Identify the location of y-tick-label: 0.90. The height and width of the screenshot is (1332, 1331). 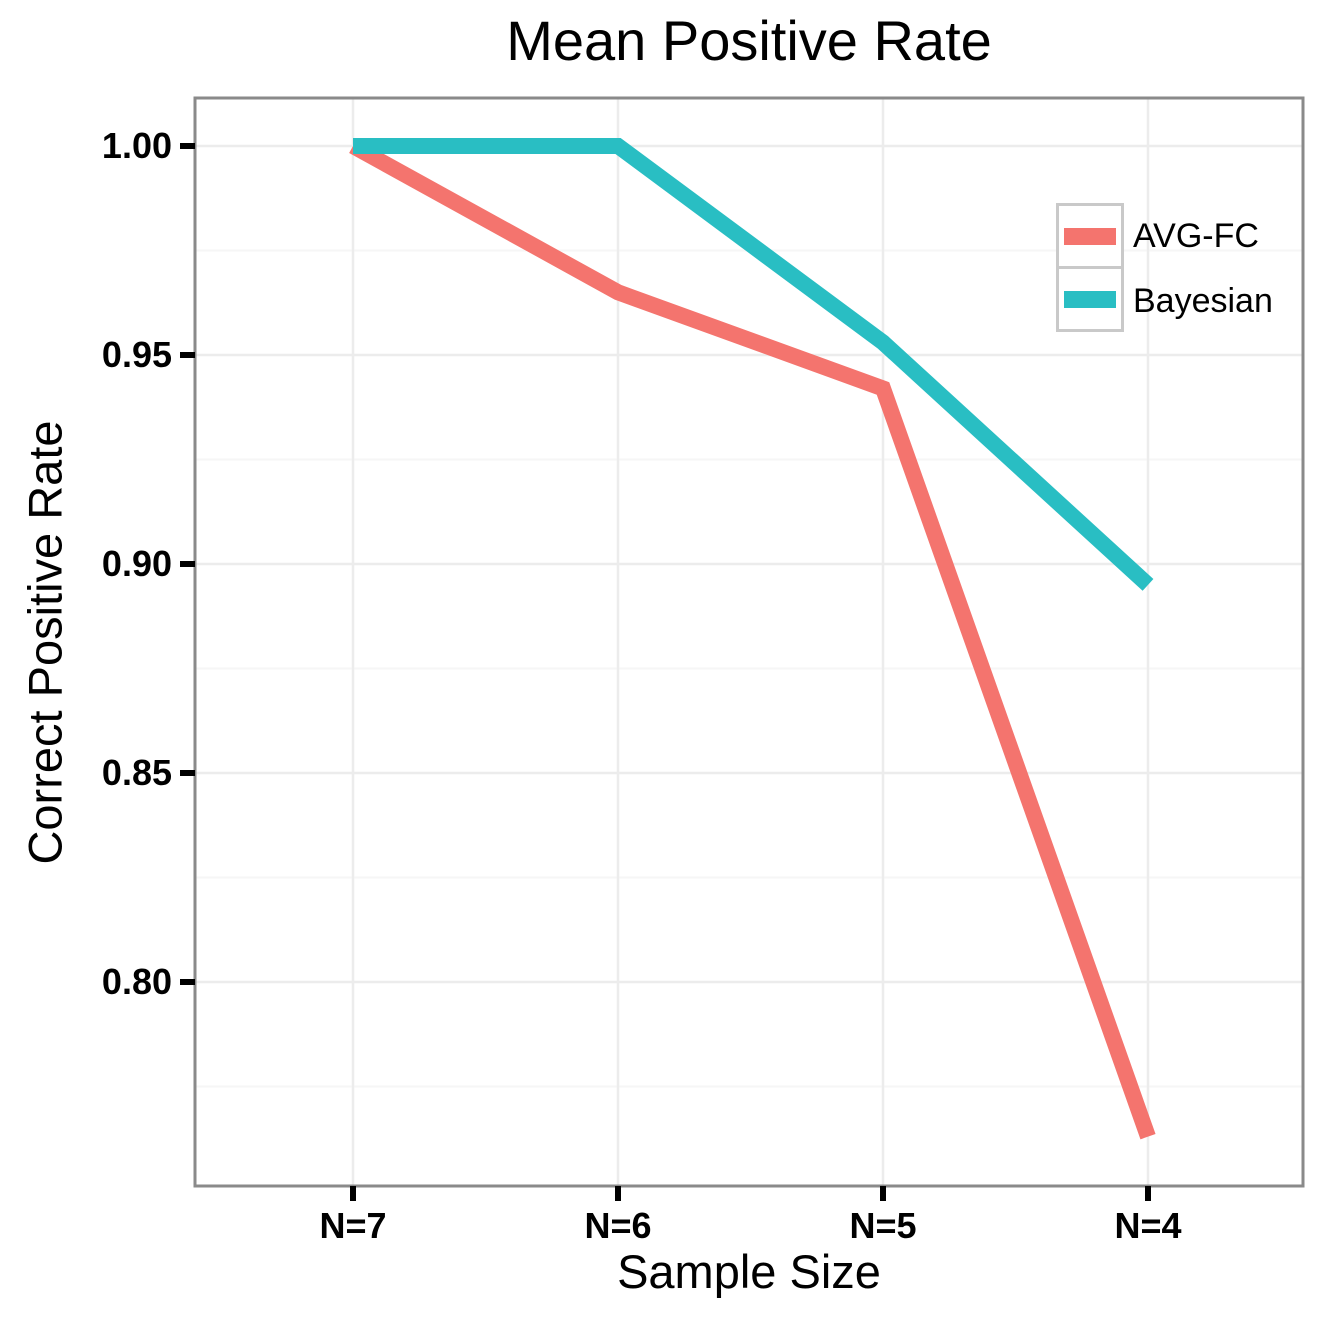
(137, 563).